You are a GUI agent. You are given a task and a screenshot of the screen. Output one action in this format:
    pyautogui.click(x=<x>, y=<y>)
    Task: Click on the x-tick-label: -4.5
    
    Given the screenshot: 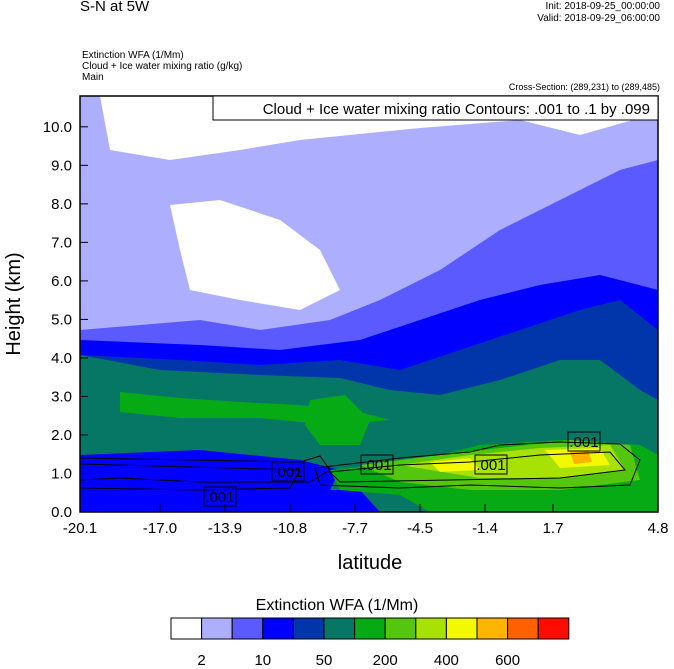 What is the action you would take?
    pyautogui.click(x=420, y=528)
    